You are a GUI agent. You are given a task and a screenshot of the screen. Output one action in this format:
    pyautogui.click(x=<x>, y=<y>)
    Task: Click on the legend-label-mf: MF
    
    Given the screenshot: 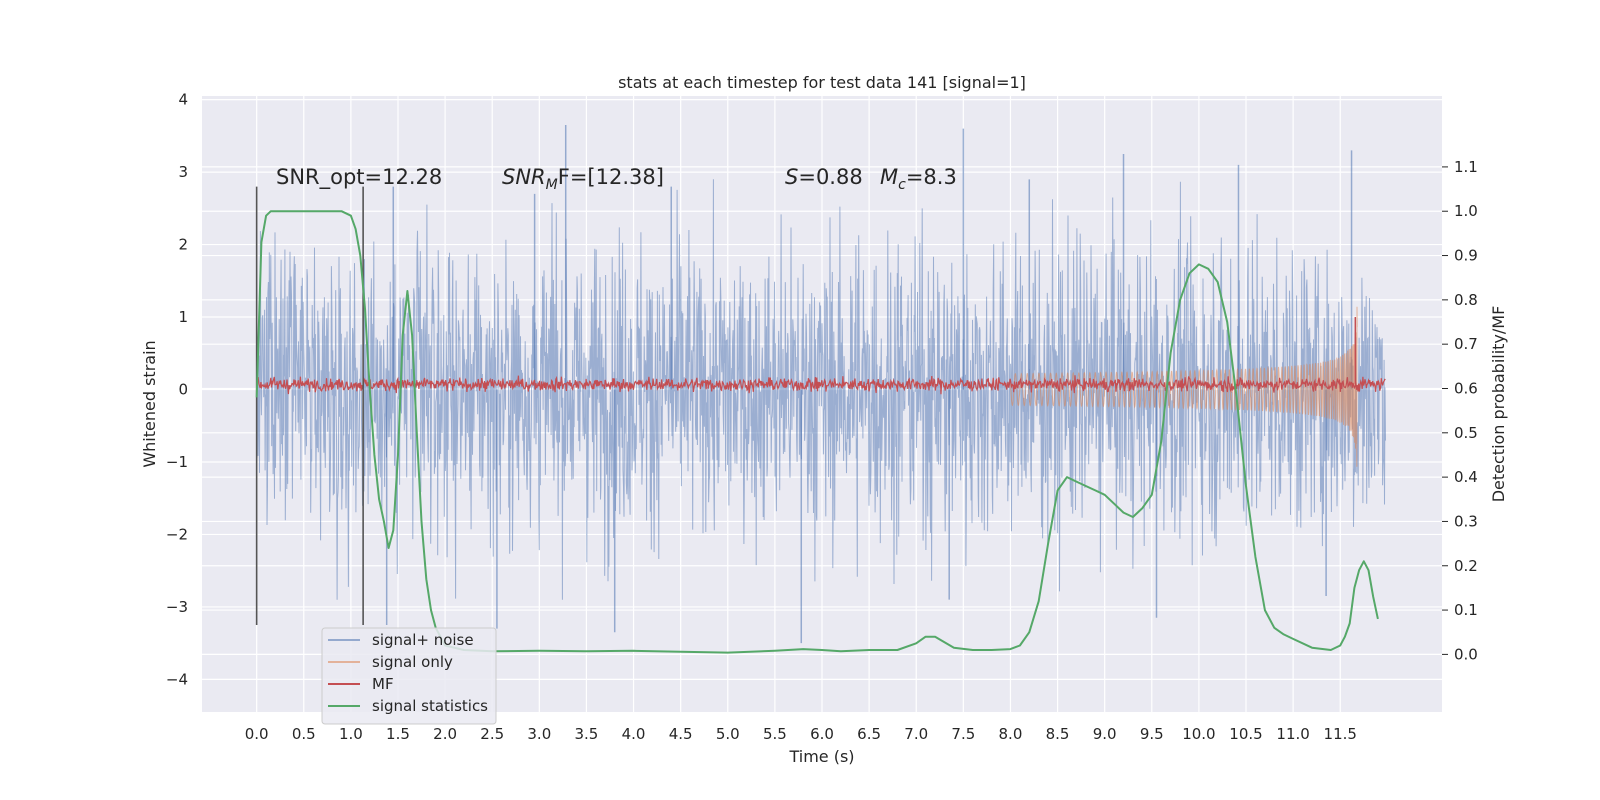 What is the action you would take?
    pyautogui.click(x=383, y=684)
    